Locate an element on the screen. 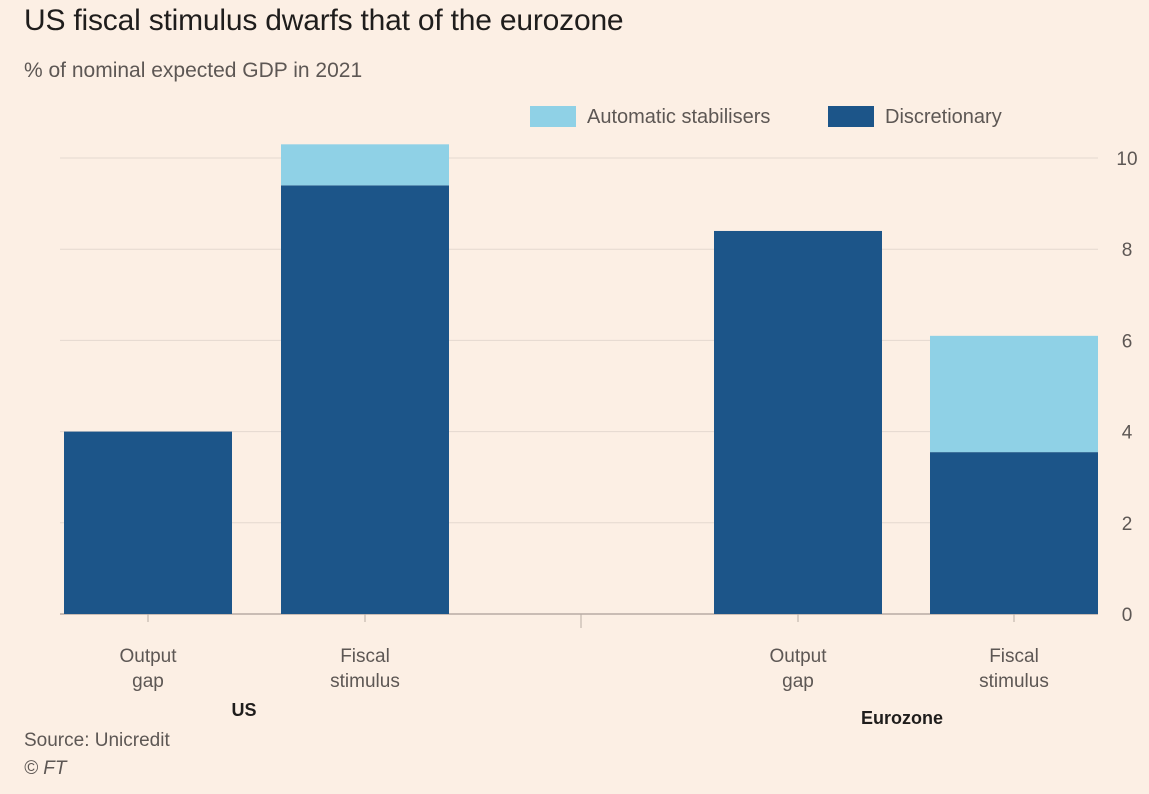 Image resolution: width=1149 pixels, height=794 pixels. group-label: US is located at coordinates (243, 710).